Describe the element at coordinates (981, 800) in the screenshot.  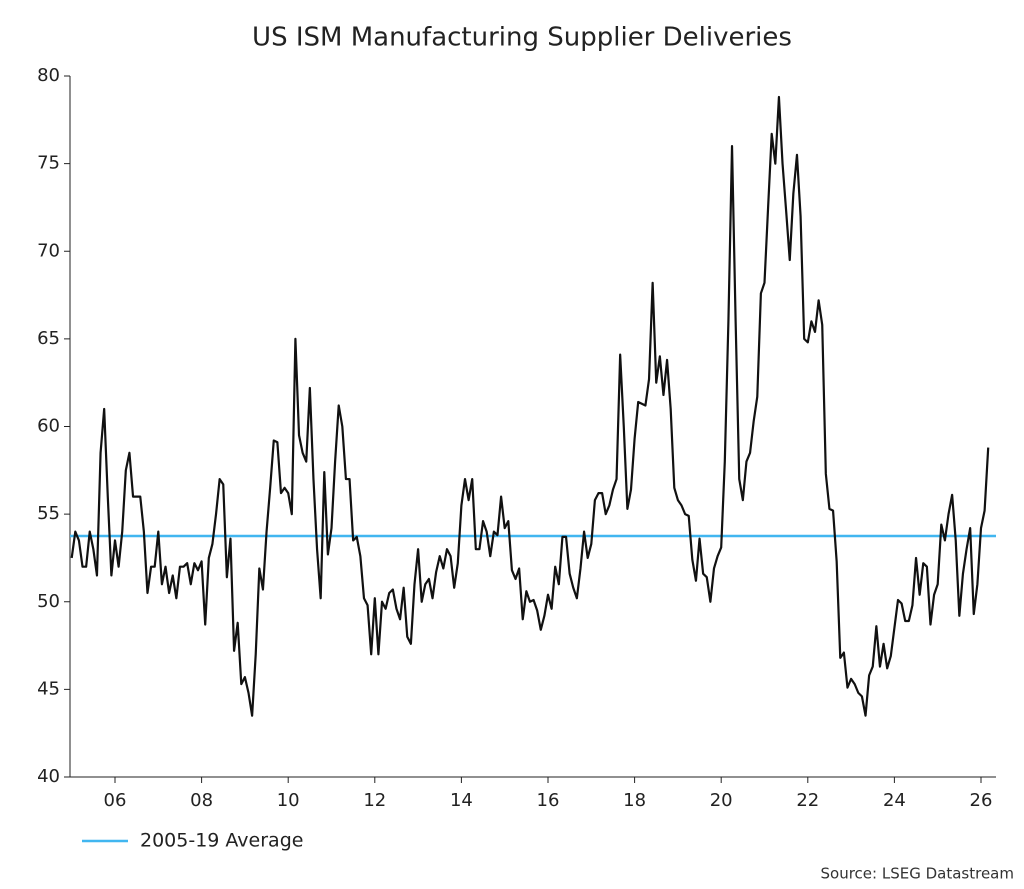
I see `x-tick-label: 26` at that location.